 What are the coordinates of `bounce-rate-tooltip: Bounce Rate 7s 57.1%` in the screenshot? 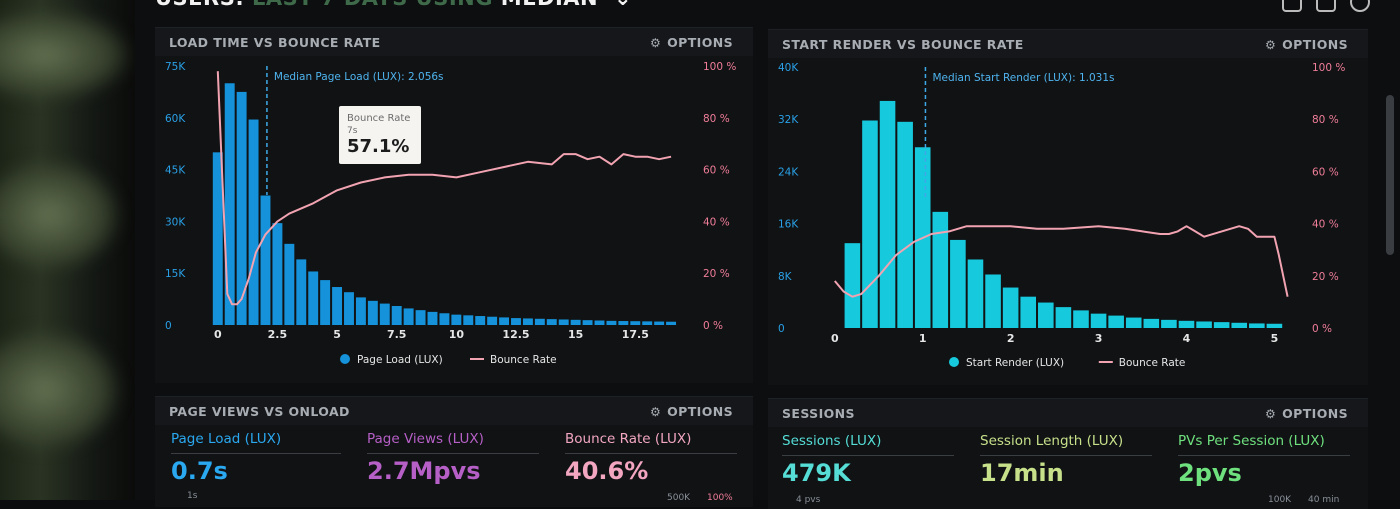 It's located at (380, 135).